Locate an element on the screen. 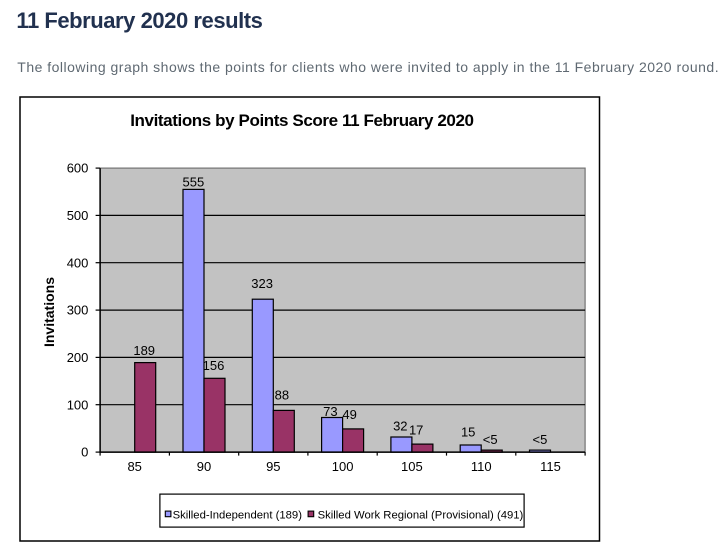  svg-text: 400 is located at coordinates (78, 263).